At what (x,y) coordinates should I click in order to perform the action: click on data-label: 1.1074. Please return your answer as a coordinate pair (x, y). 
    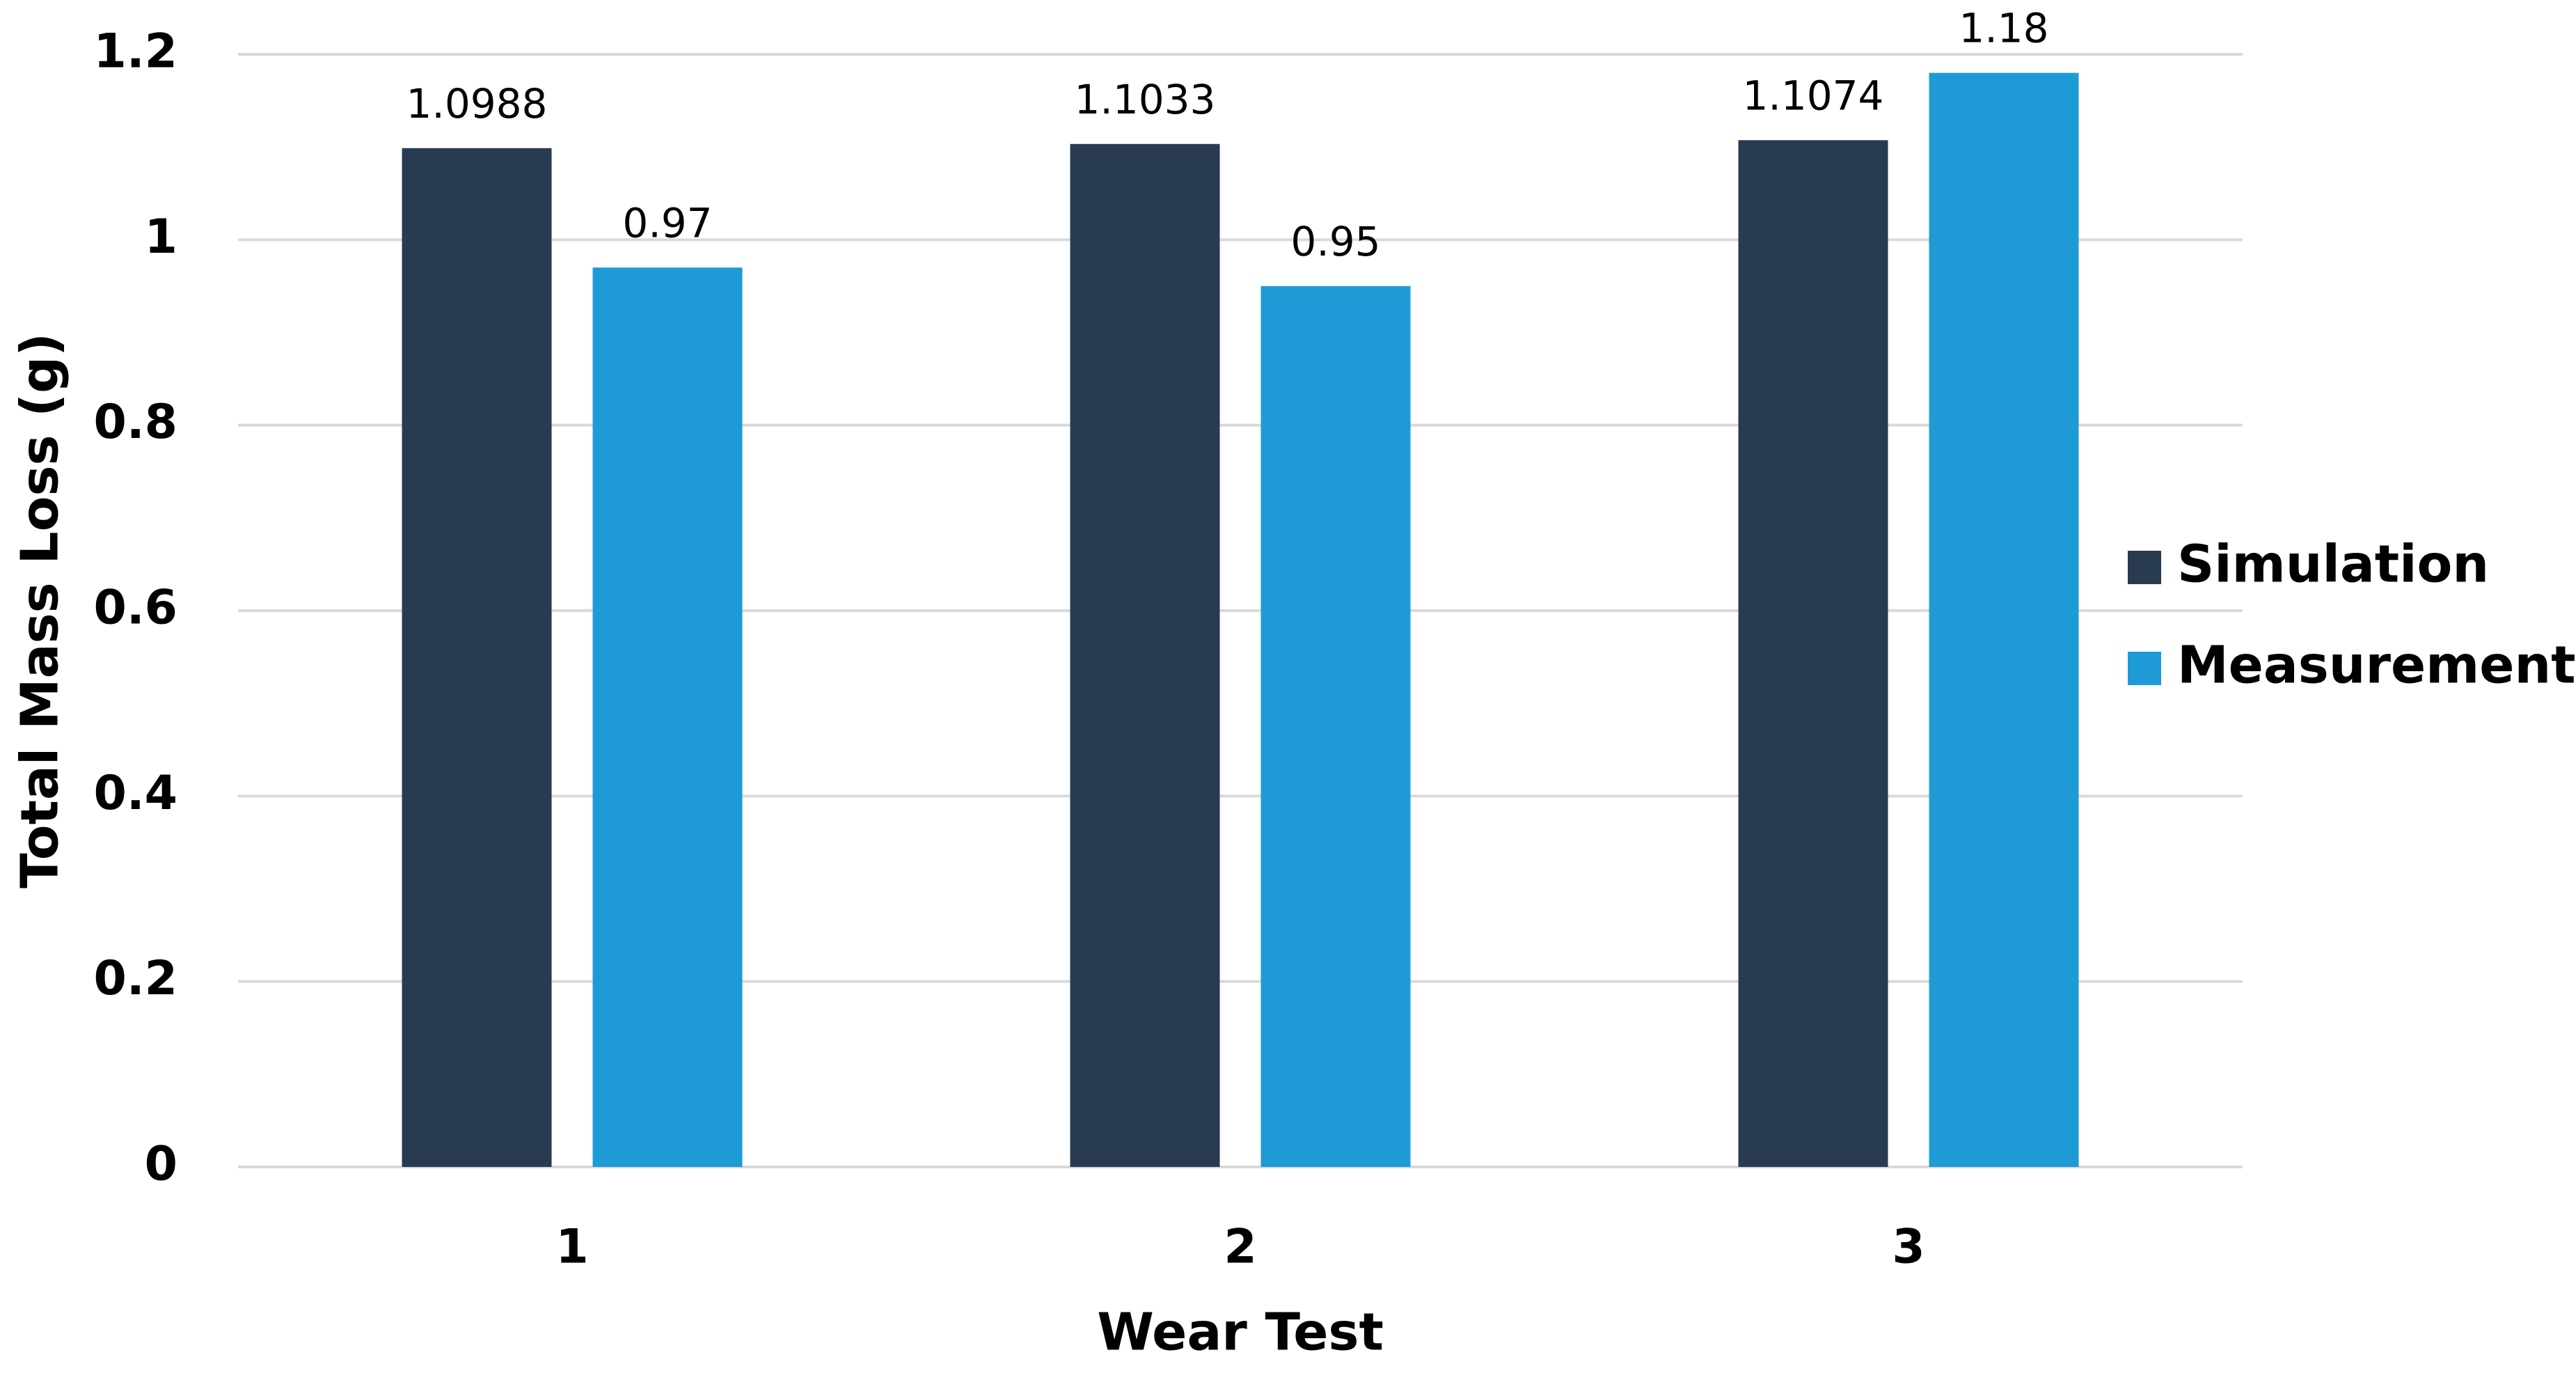
    Looking at the image, I should click on (1813, 95).